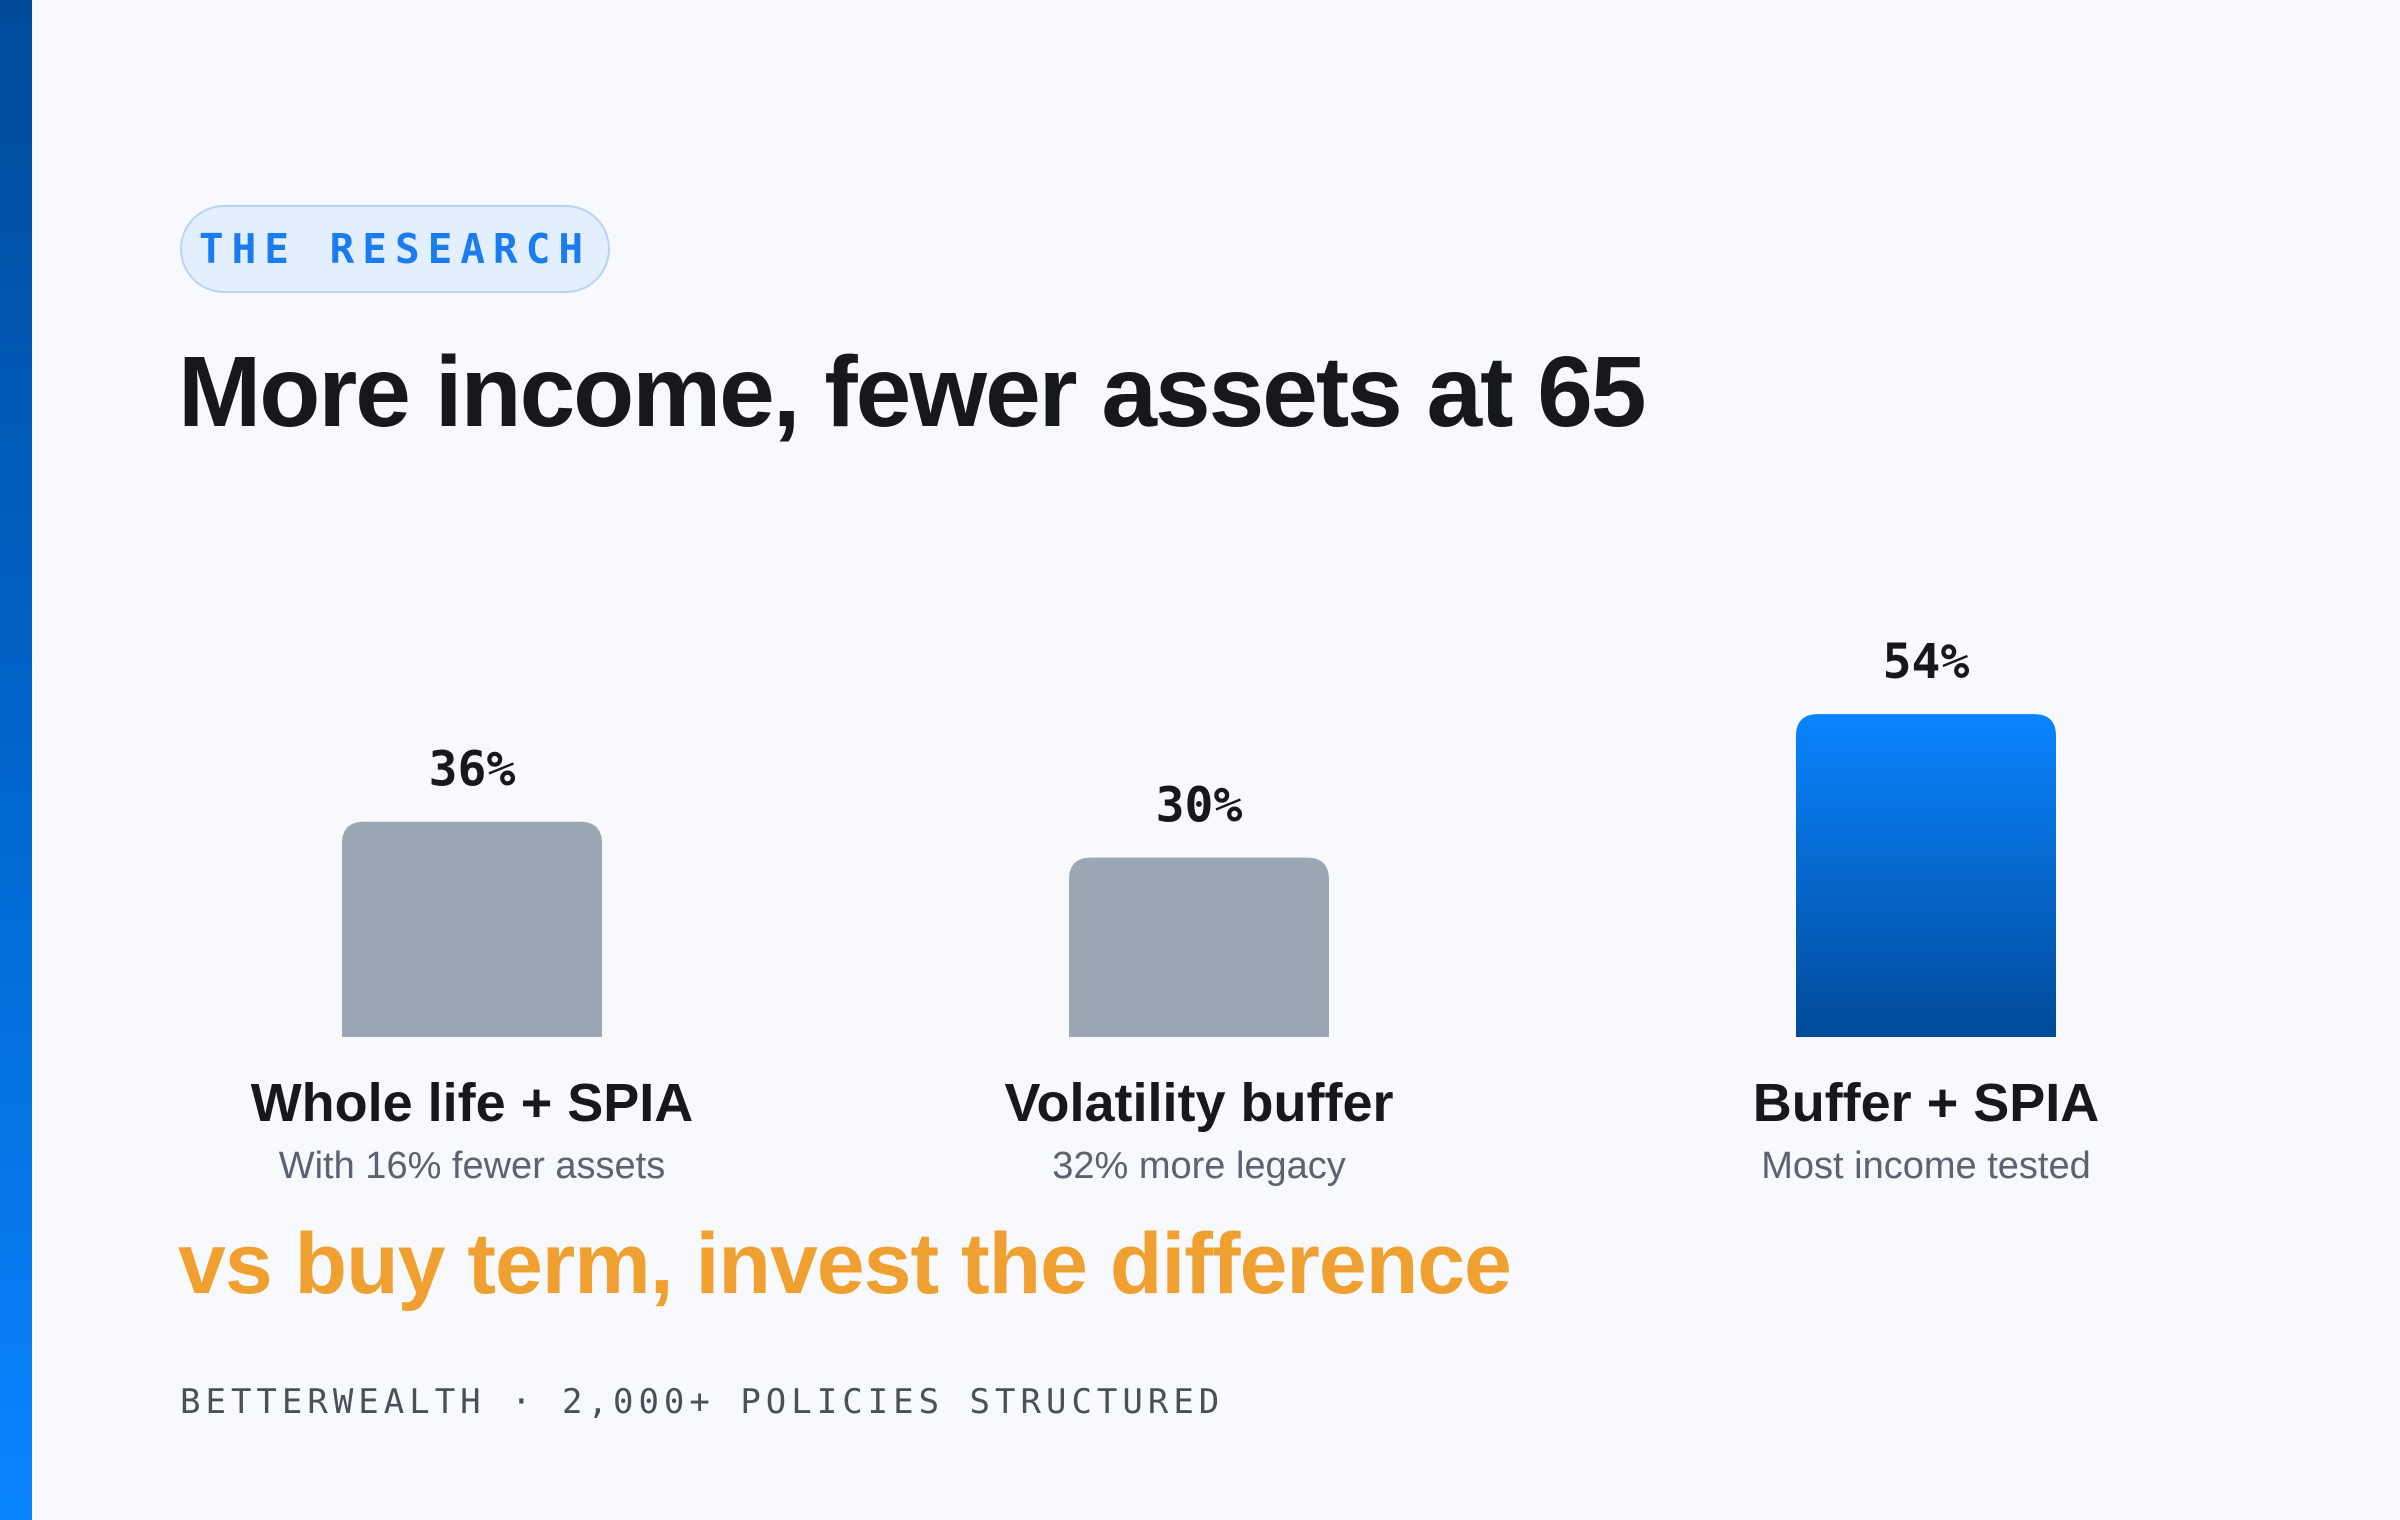  I want to click on comparison-subtitle: vs buy term, invest the difference, so click(845, 1264).